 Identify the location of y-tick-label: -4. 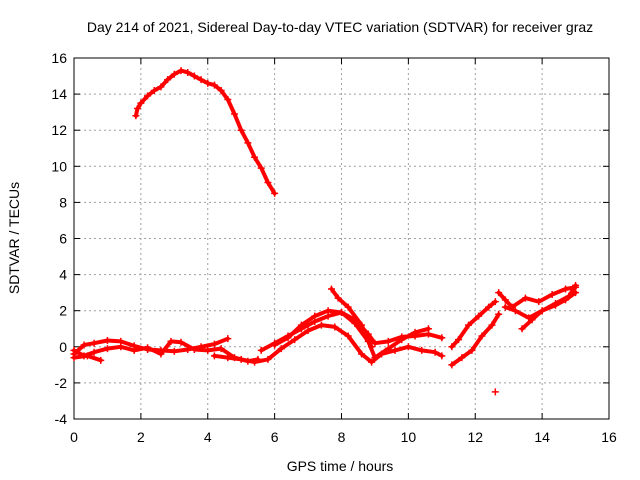
(61, 419).